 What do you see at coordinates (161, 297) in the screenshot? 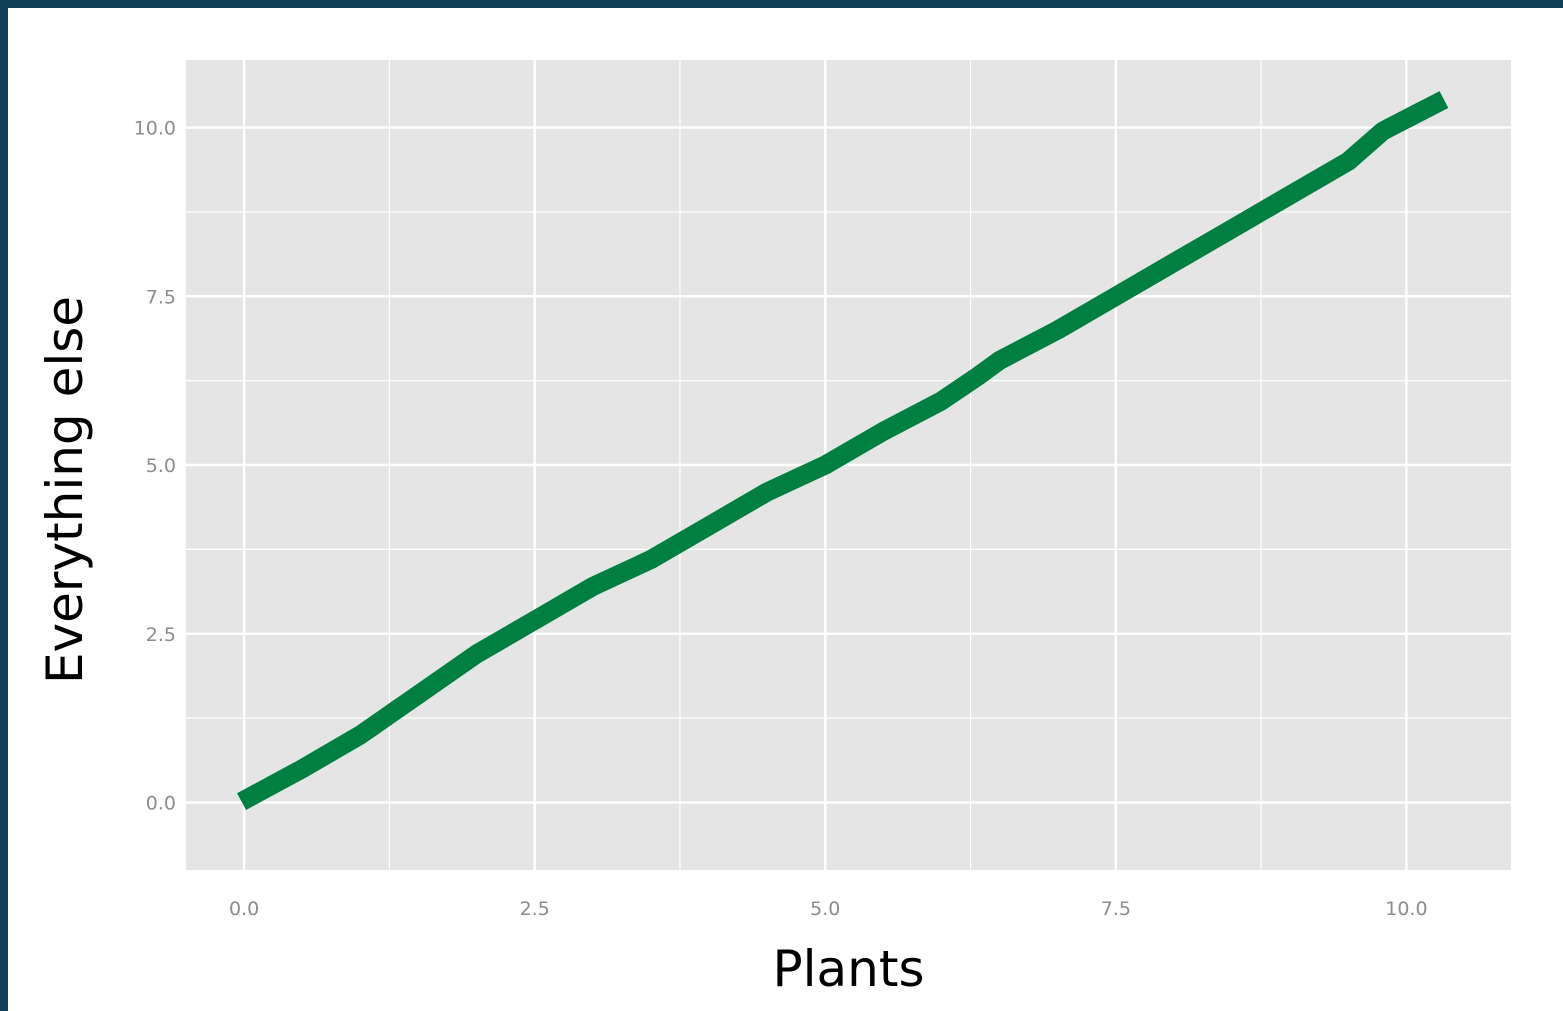
I see `y-tick-label: 7.5` at bounding box center [161, 297].